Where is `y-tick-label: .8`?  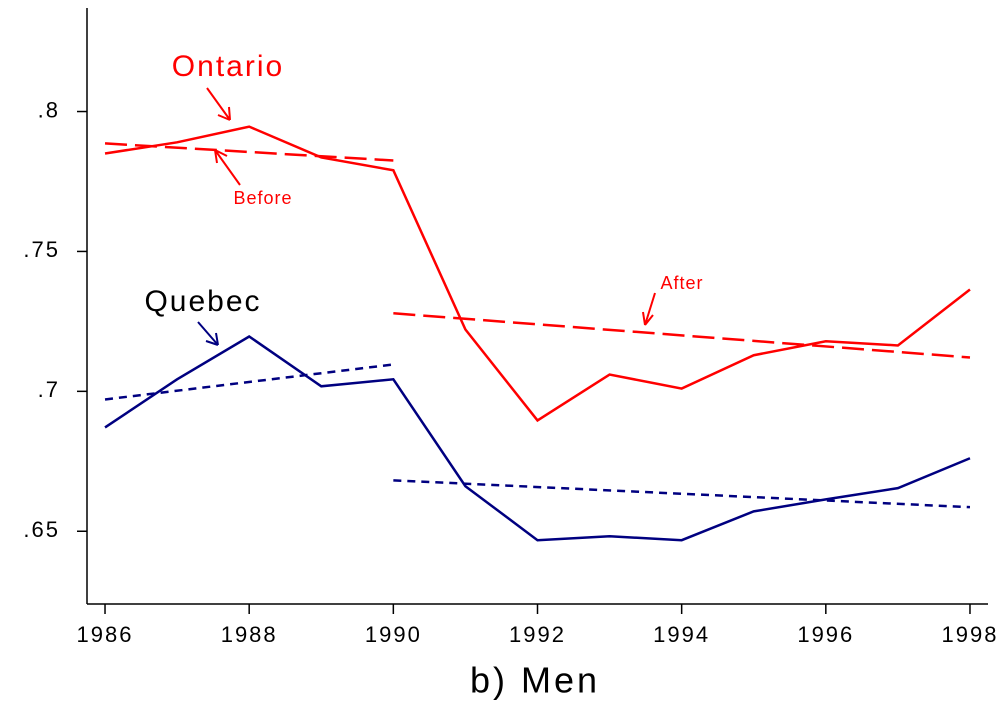 y-tick-label: .8 is located at coordinates (49, 109).